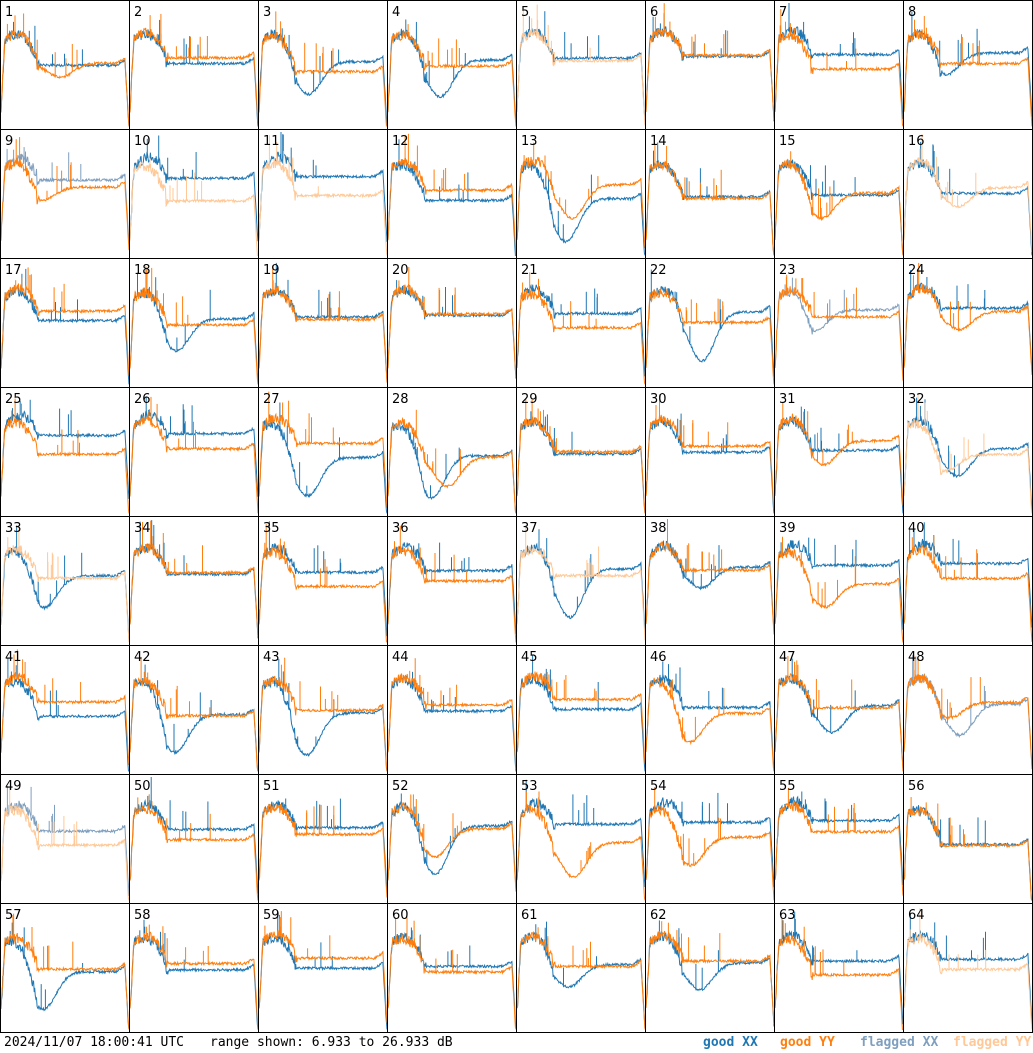 The height and width of the screenshot is (1053, 1033). What do you see at coordinates (581, 969) in the screenshot?
I see `antenna-panel: 61` at bounding box center [581, 969].